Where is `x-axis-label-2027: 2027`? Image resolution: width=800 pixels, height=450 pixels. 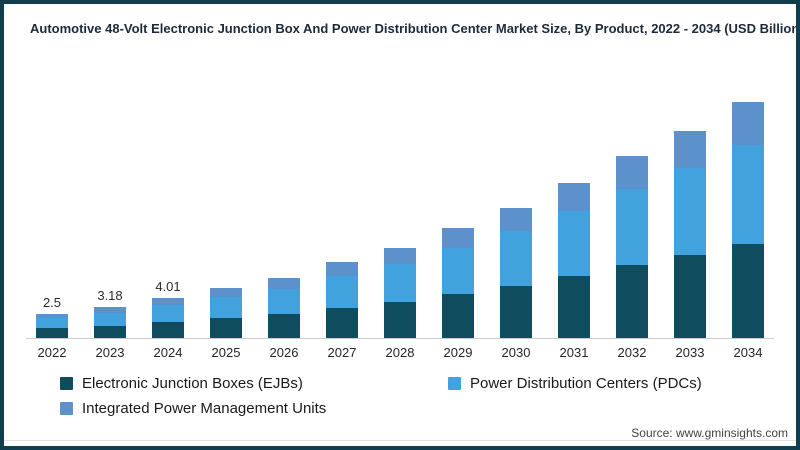
x-axis-label-2027: 2027 is located at coordinates (342, 352).